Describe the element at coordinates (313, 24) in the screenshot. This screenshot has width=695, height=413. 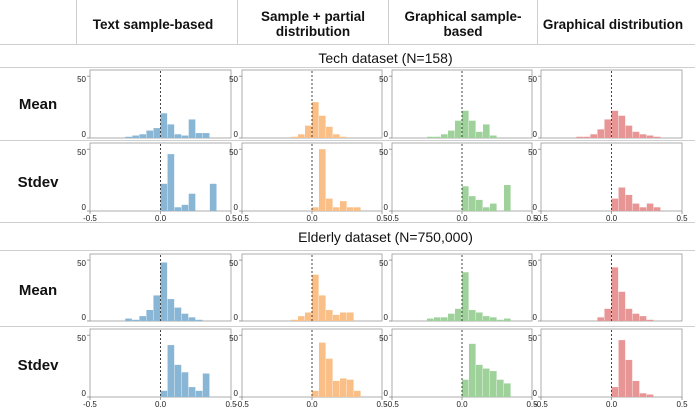
I see `column-header-sample-partial-distribution: Sample + partial distribution` at that location.